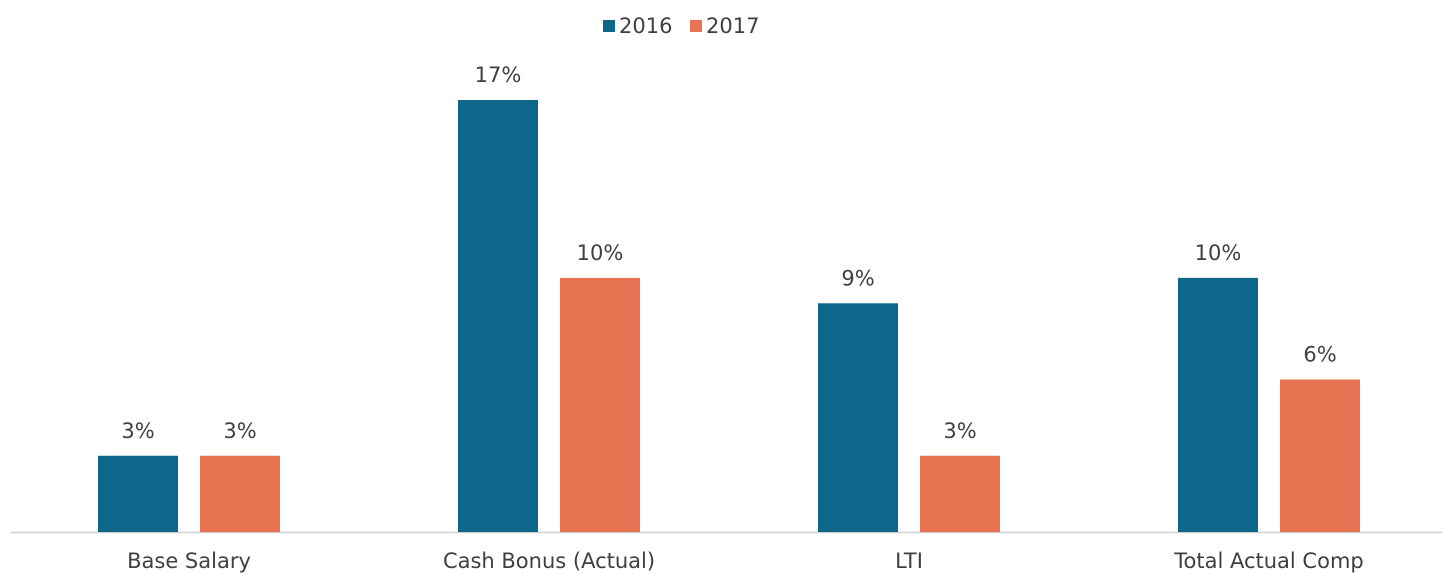 This screenshot has width=1442, height=574. Describe the element at coordinates (857, 278) in the screenshot. I see `data-label: 9%` at that location.